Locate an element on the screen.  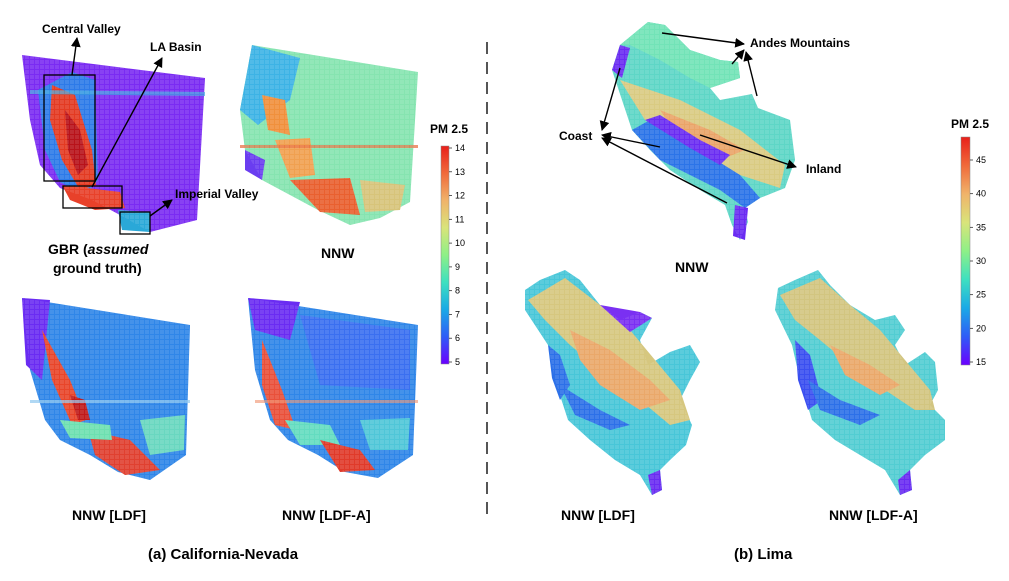
colorbar-california: PM 2.5 5 6 7 8 9 10 11 12 13 14 is located at coordinates (449, 244).